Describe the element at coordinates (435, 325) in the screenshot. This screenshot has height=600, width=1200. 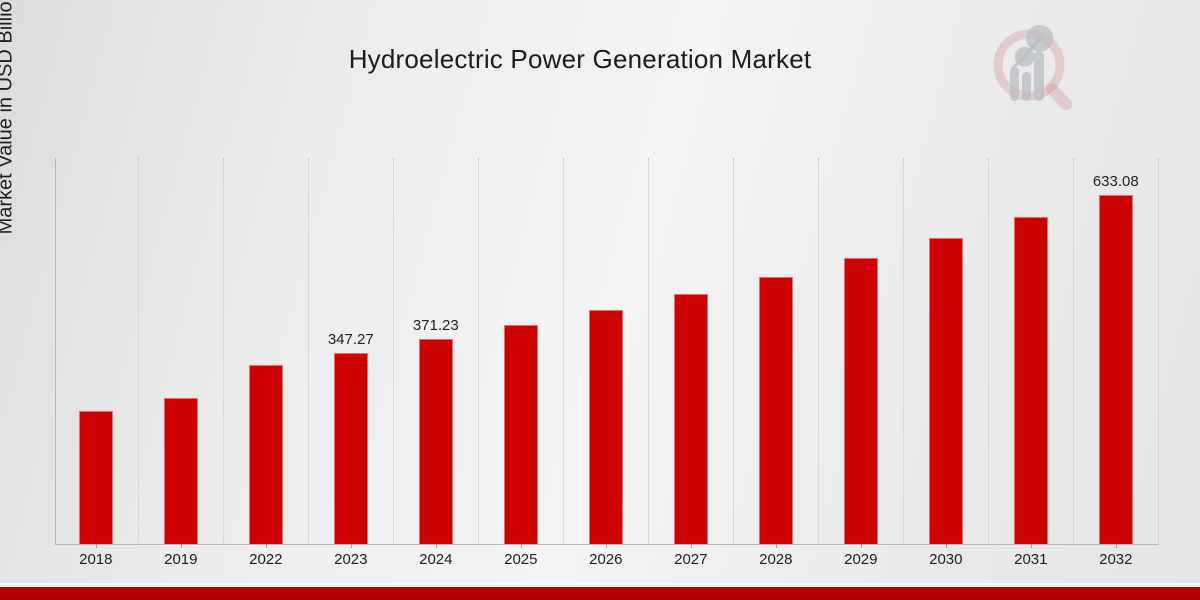
I see `bar-value-label-2024: 371.23` at that location.